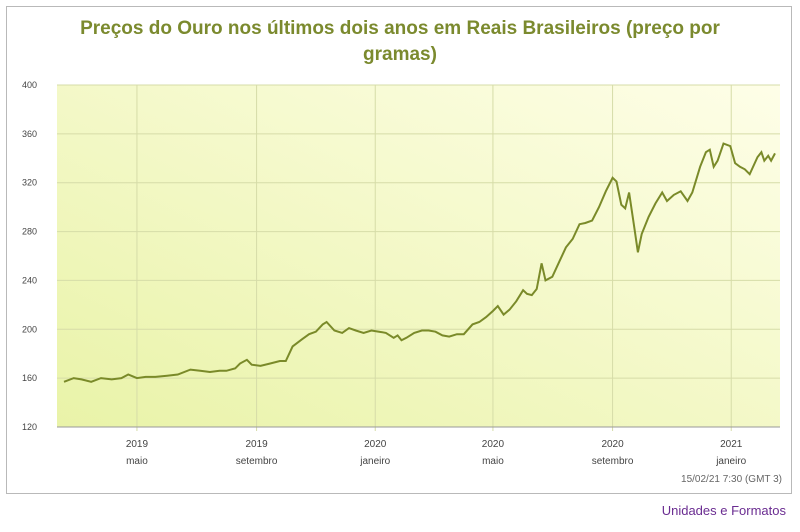 Image resolution: width=800 pixels, height=532 pixels. What do you see at coordinates (29, 378) in the screenshot?
I see `y-tick-label: 160` at bounding box center [29, 378].